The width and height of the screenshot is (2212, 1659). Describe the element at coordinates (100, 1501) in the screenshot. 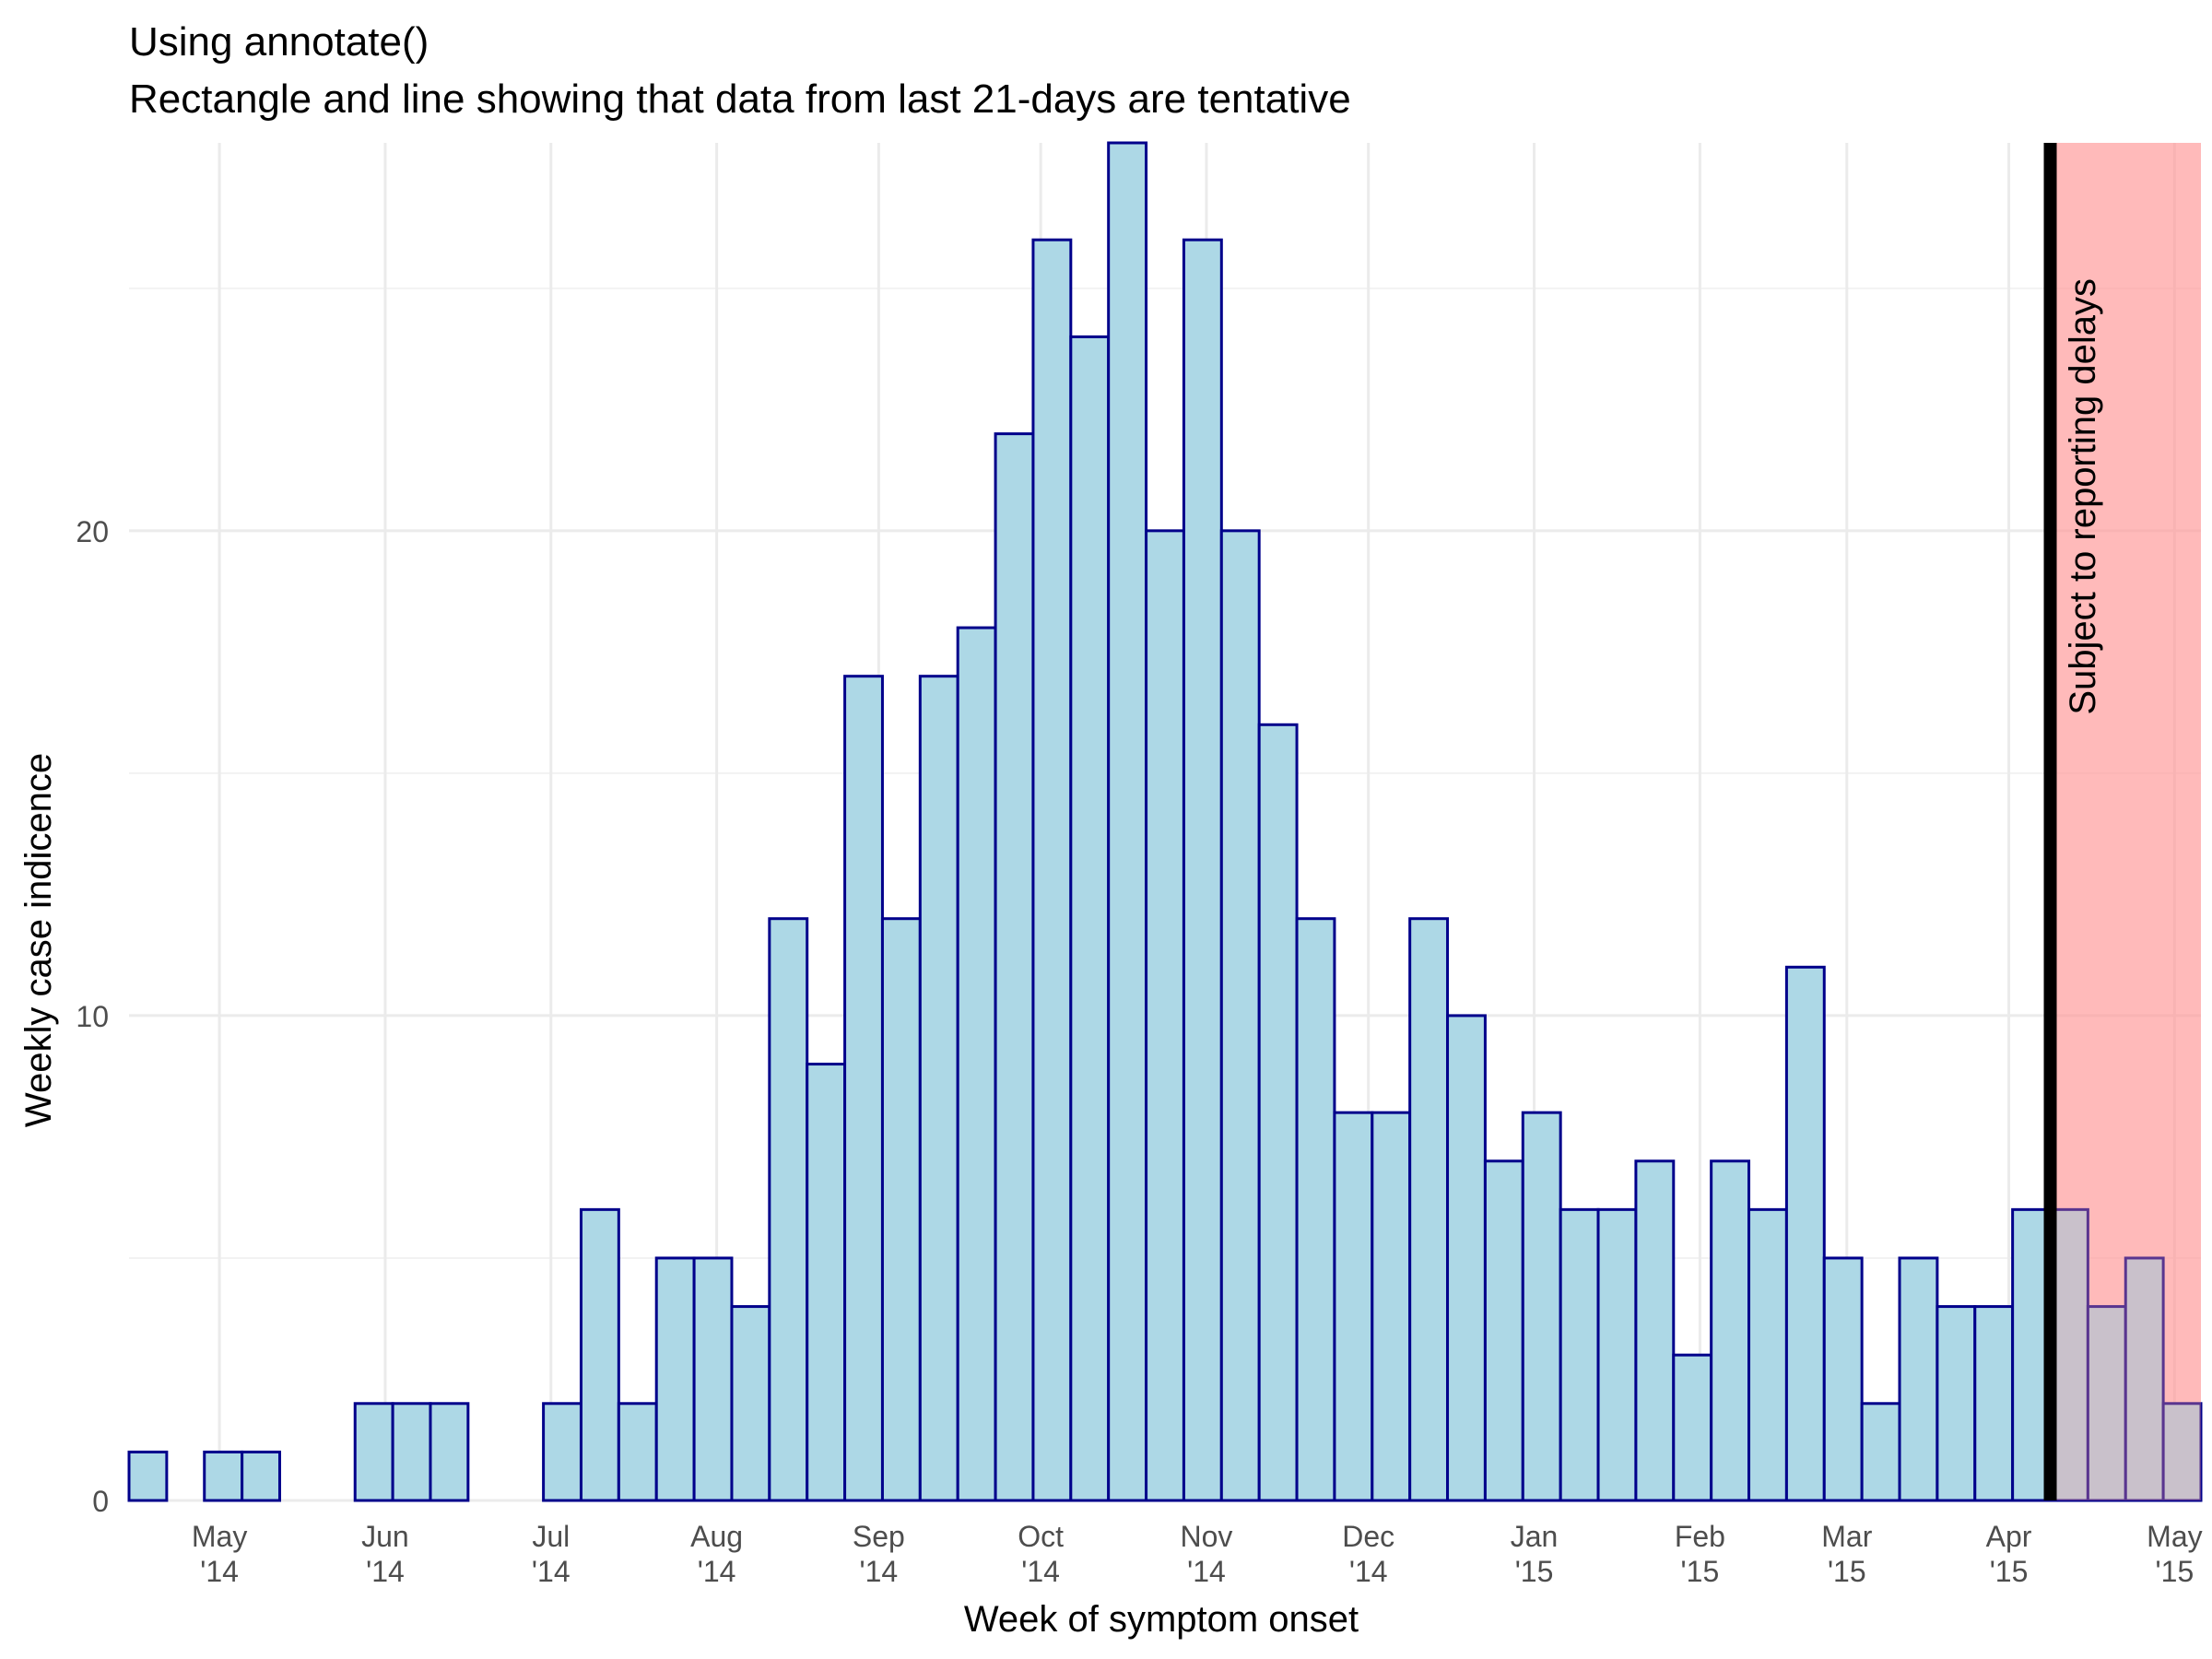

I see `y-tick-label: 0` at that location.